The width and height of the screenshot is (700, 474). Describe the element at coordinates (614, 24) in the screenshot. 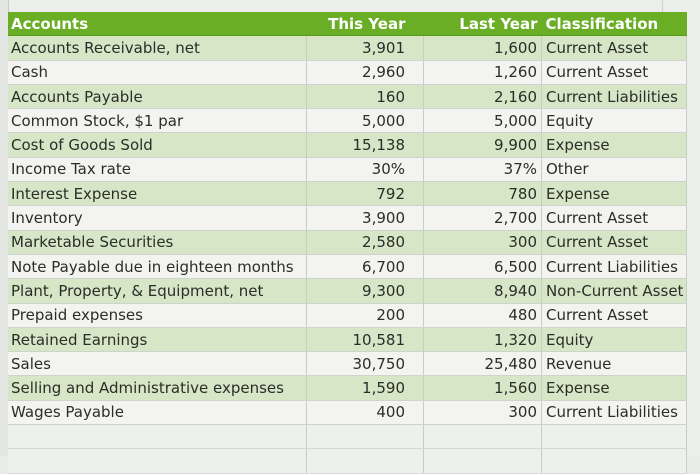

I see `header-classification: Classification` at that location.